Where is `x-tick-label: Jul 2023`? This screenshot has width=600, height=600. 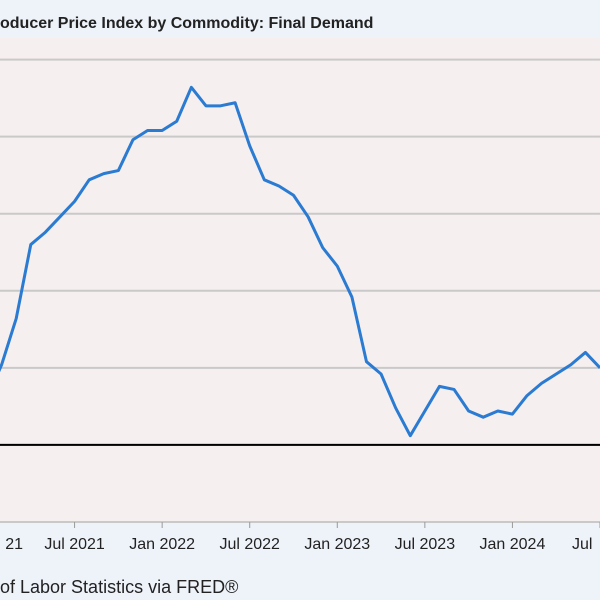
x-tick-label: Jul 2023 is located at coordinates (425, 544).